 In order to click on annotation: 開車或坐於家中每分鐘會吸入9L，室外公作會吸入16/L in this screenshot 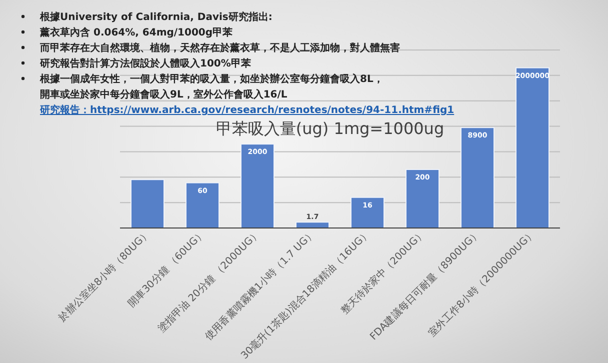, I will do `click(164, 94)`.